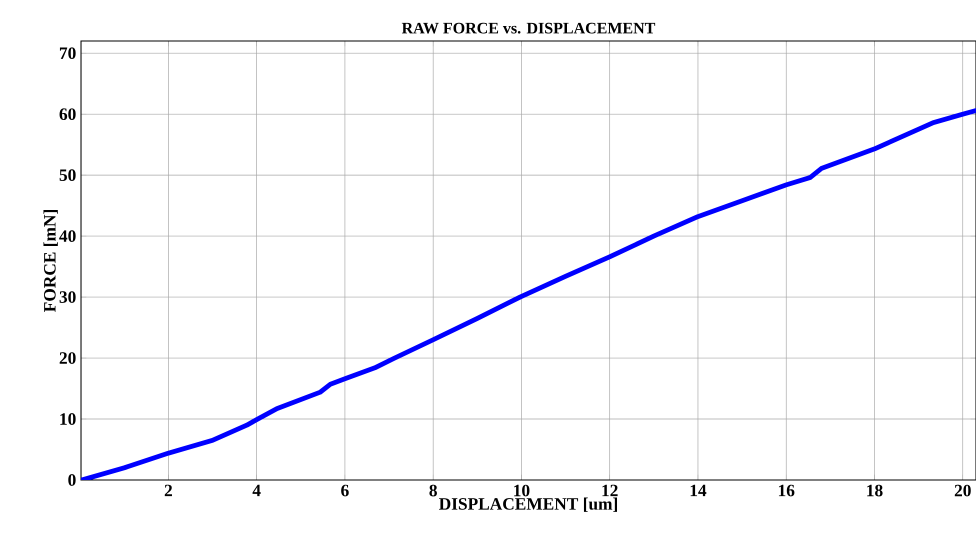  I want to click on x-tick-label: 2, so click(168, 490).